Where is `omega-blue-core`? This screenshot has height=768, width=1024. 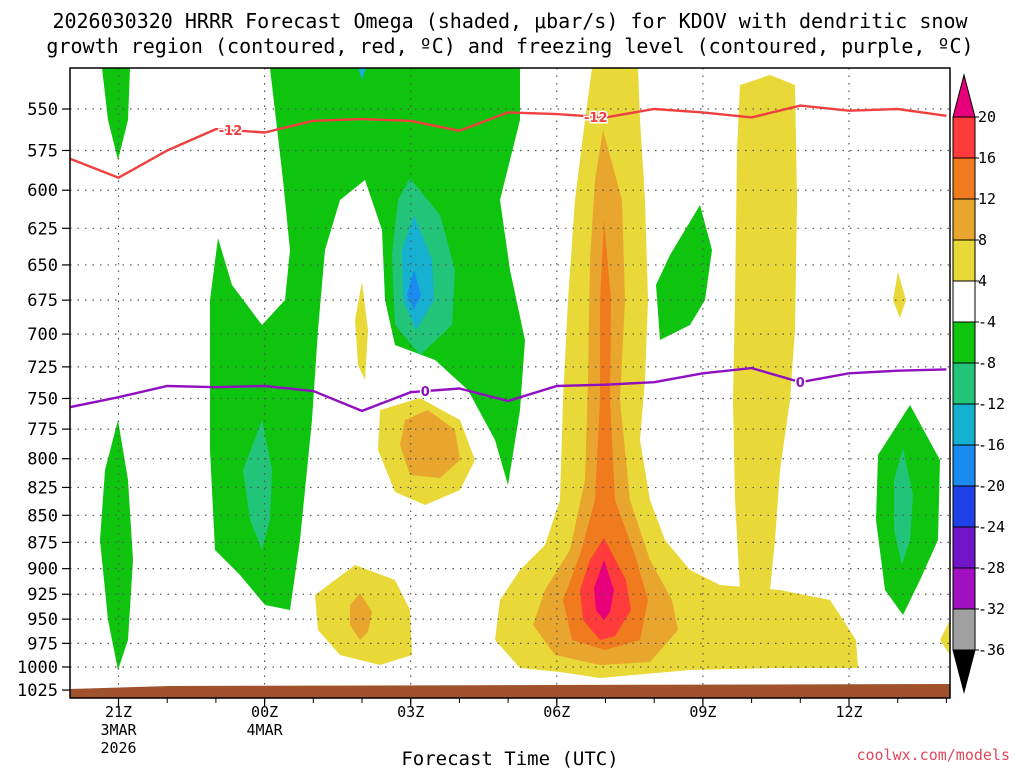 omega-blue-core is located at coordinates (414, 290).